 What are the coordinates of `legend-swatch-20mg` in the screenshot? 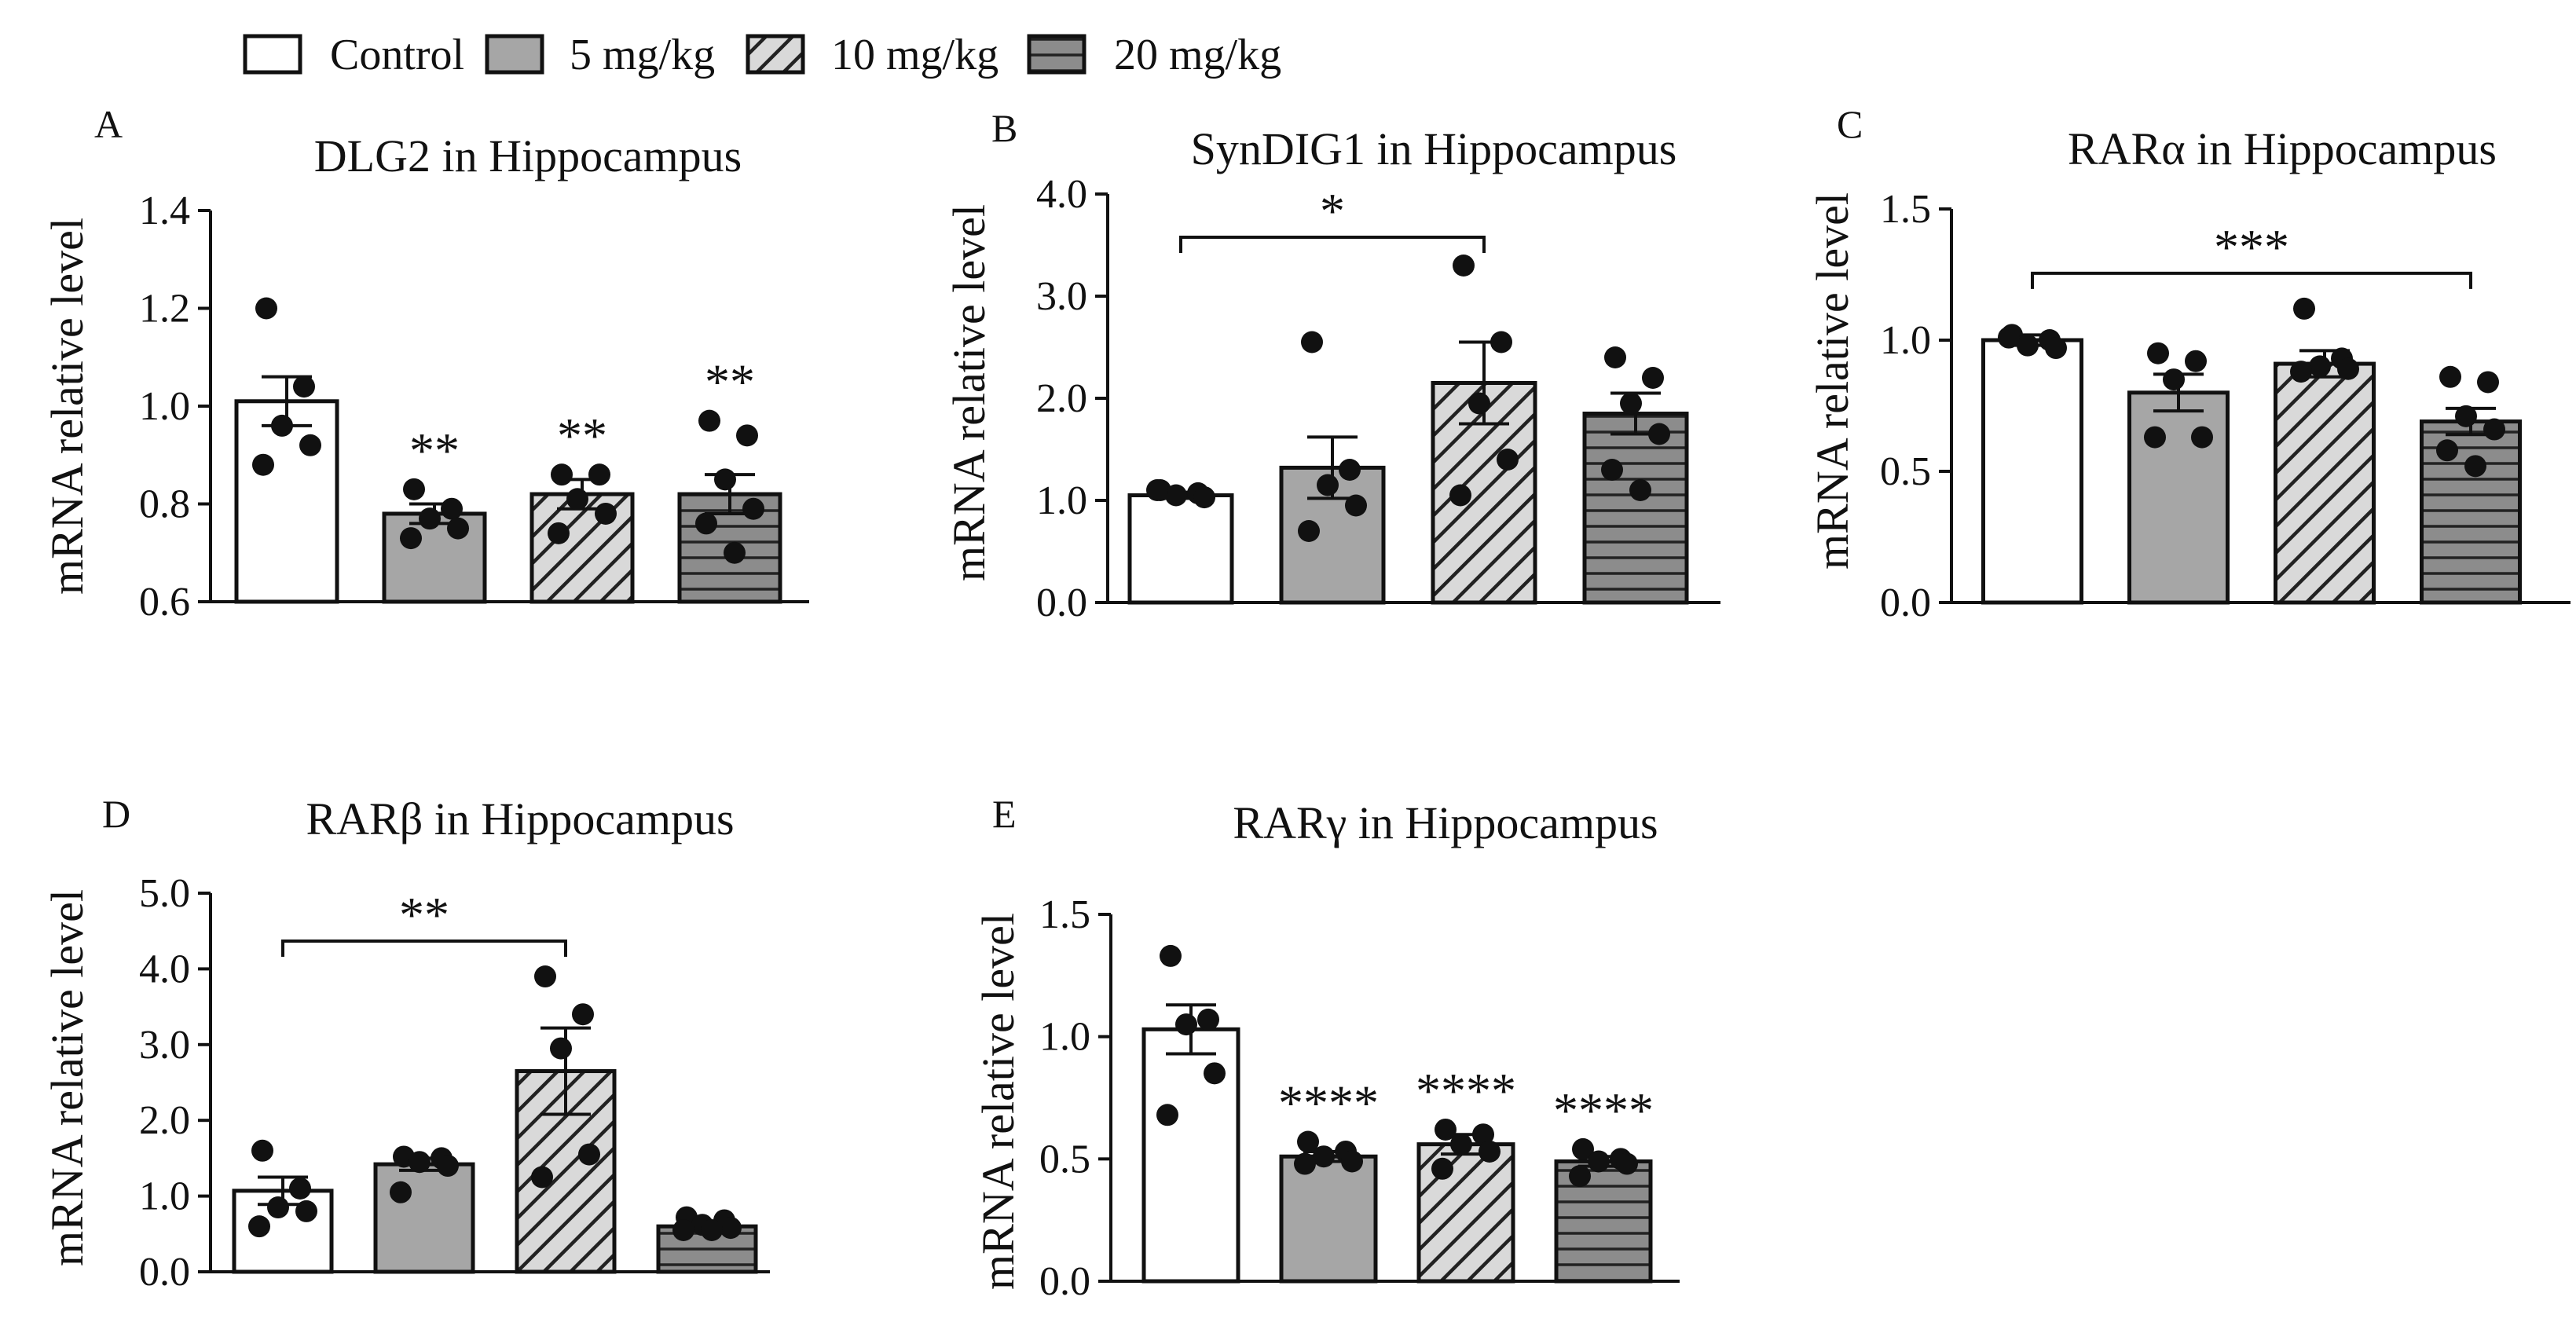 It's located at (1056, 54).